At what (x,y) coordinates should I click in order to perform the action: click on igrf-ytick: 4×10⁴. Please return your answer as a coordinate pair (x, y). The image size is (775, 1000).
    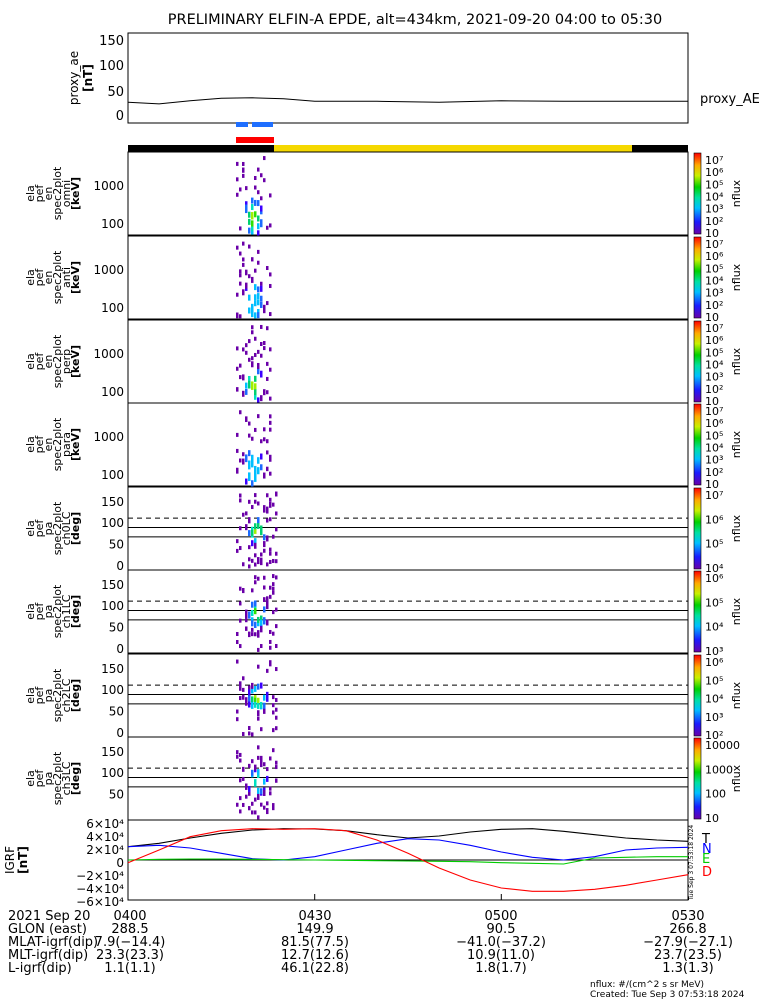
    Looking at the image, I should click on (105, 837).